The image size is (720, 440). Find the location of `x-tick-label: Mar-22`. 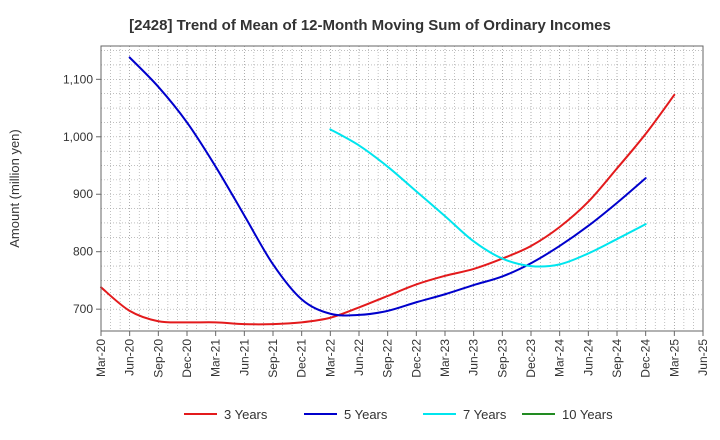

x-tick-label: Mar-22 is located at coordinates (330, 358).